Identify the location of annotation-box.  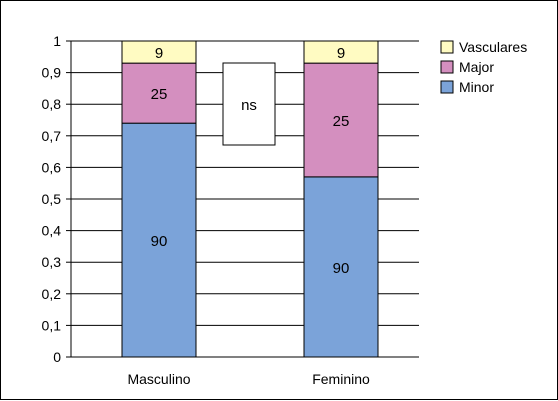
(249, 104).